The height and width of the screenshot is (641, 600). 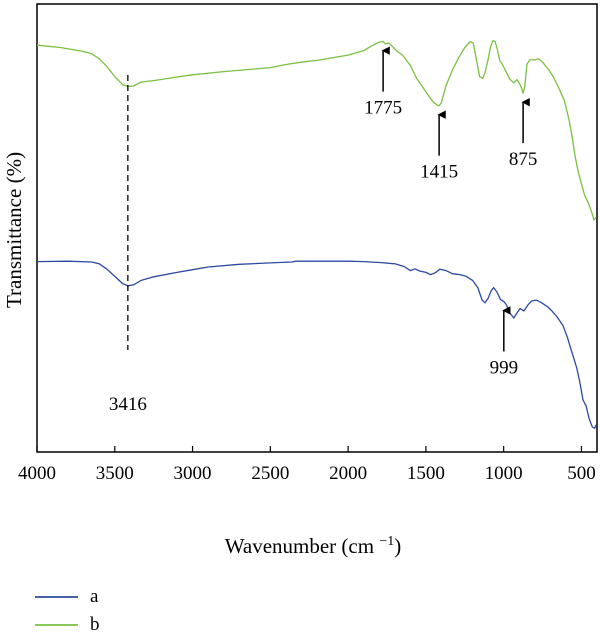 What do you see at coordinates (383, 108) in the screenshot?
I see `annotation-label-1775: 1775` at bounding box center [383, 108].